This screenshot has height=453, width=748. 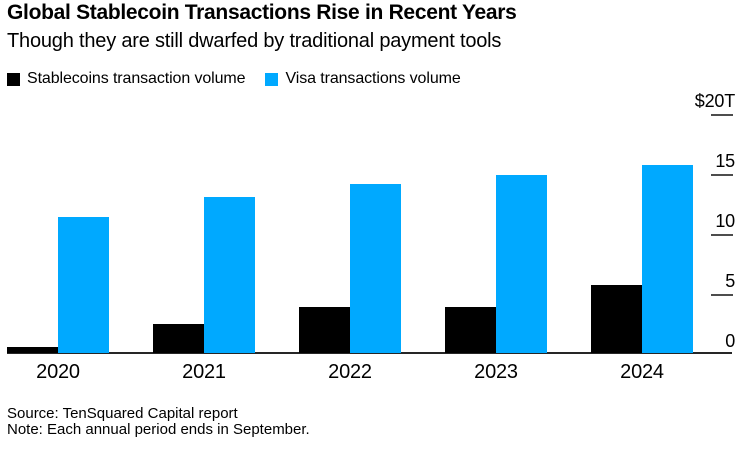 What do you see at coordinates (667, 259) in the screenshot?
I see `bar-visa-2024` at bounding box center [667, 259].